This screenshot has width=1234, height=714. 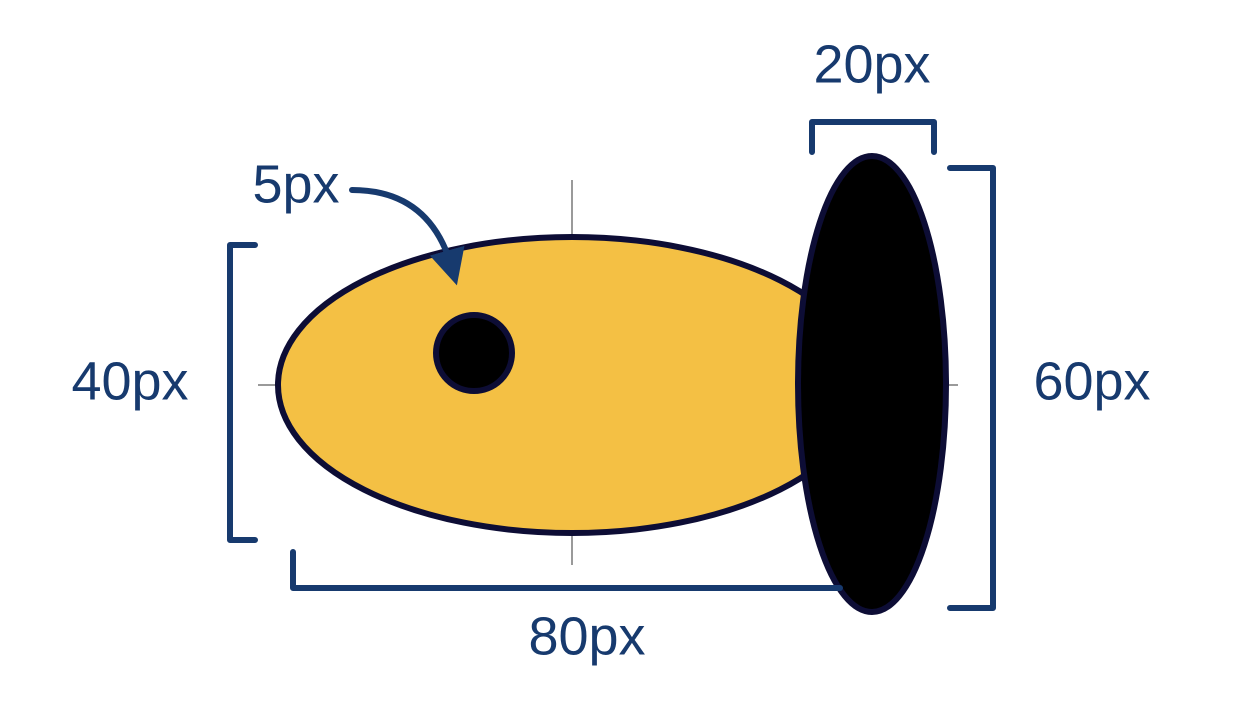 I want to click on top-bracket, so click(x=873, y=137).